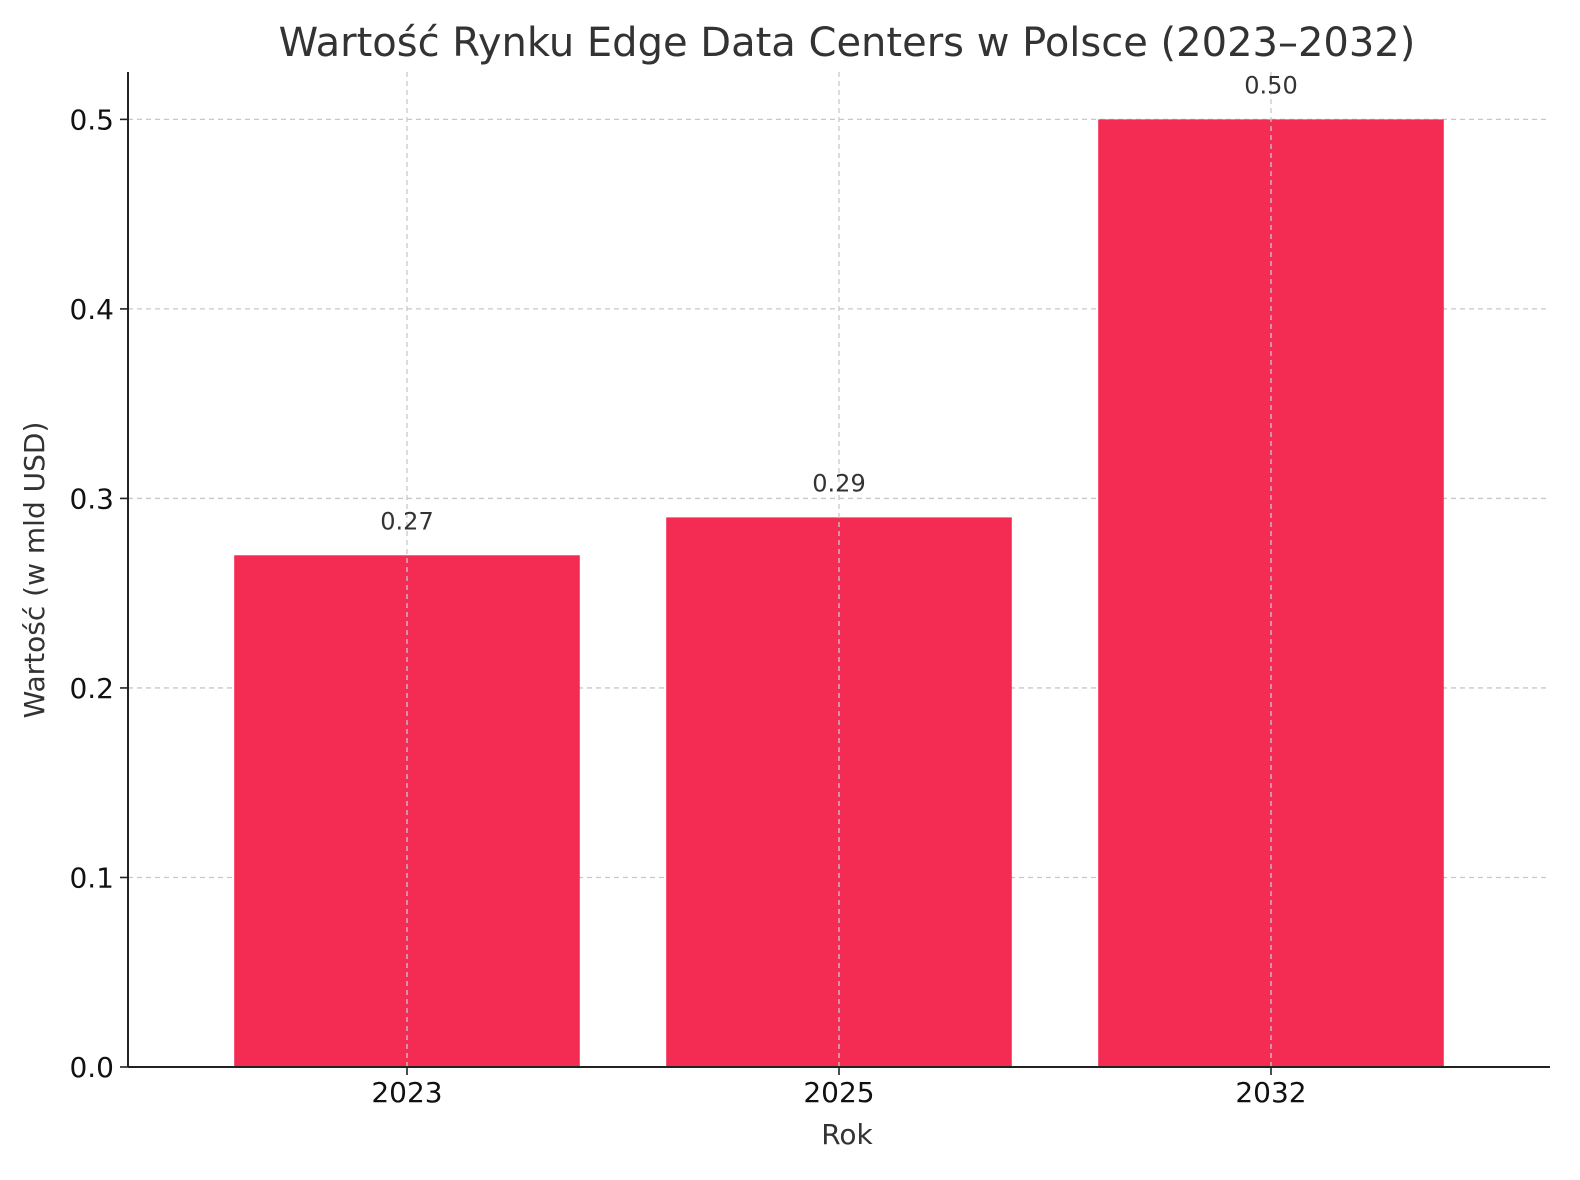 The height and width of the screenshot is (1180, 1580). Describe the element at coordinates (847, 1134) in the screenshot. I see `x-axis-label: Rok` at that location.